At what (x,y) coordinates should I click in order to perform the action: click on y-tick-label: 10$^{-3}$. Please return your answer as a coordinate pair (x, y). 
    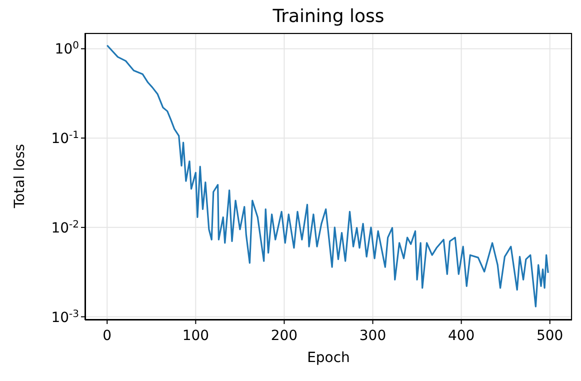
    Looking at the image, I should click on (65, 317).